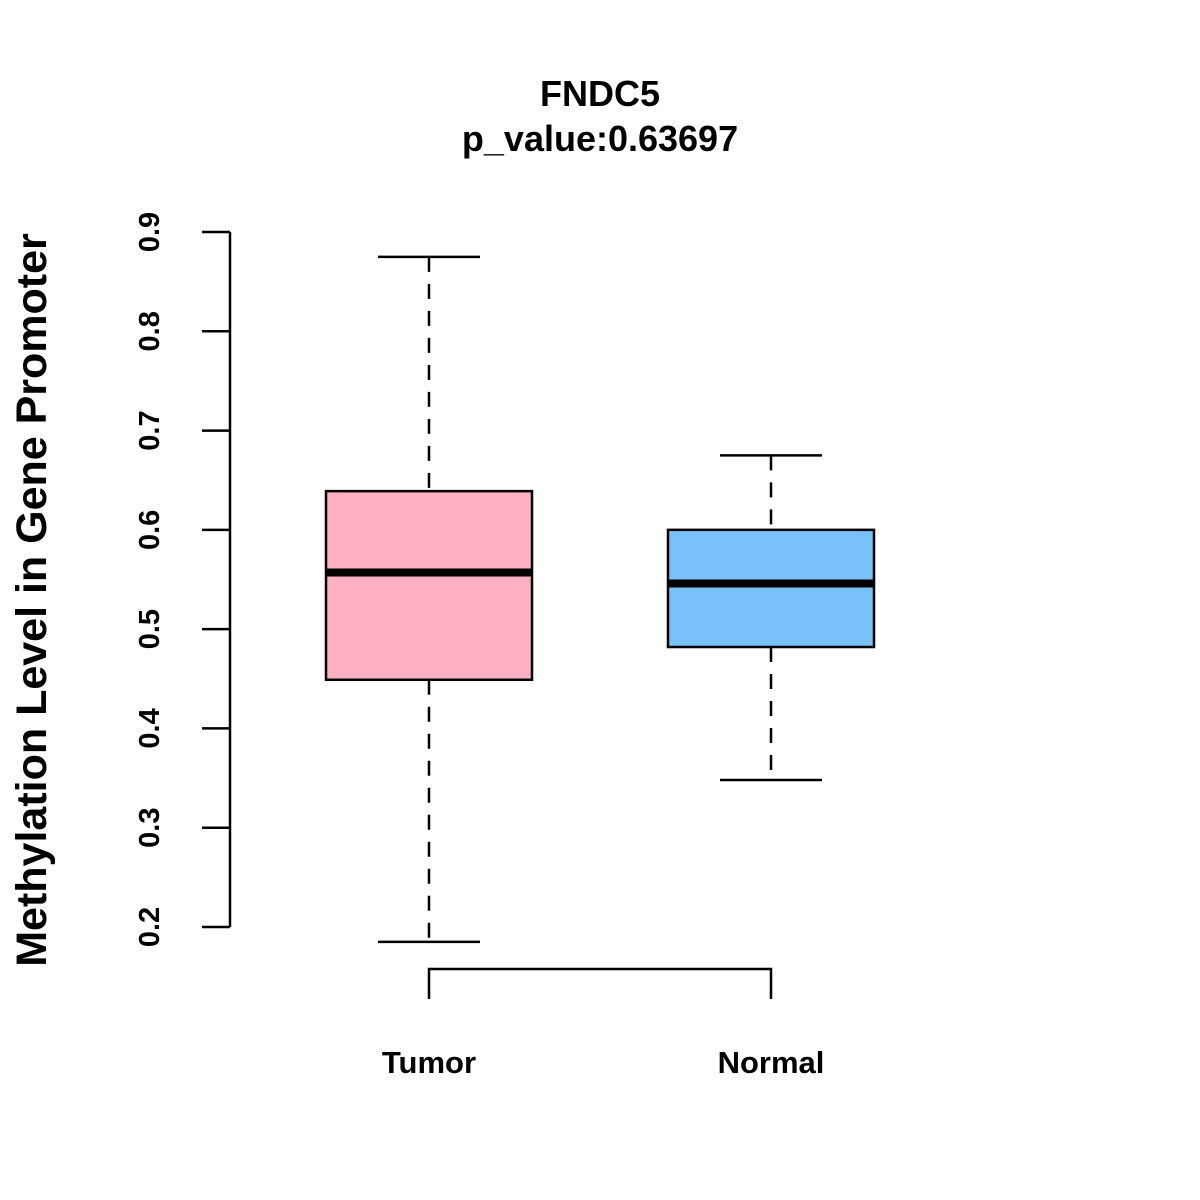 The image size is (1200, 1200). What do you see at coordinates (150, 828) in the screenshot?
I see `y-tick-label: 0.3` at bounding box center [150, 828].